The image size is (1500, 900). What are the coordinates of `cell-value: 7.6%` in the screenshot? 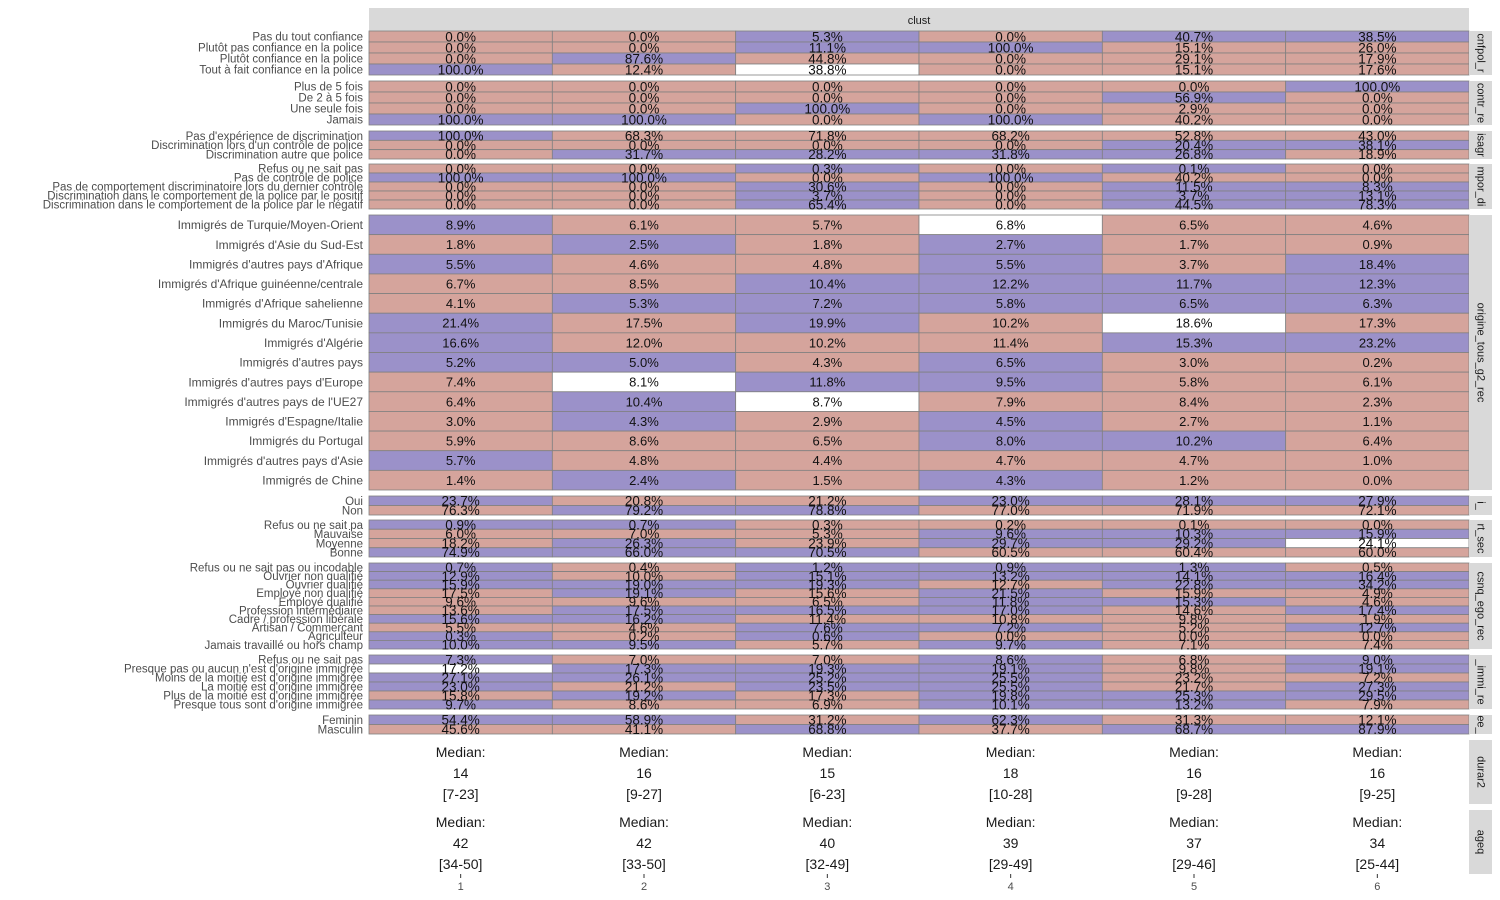 It's located at (827, 627).